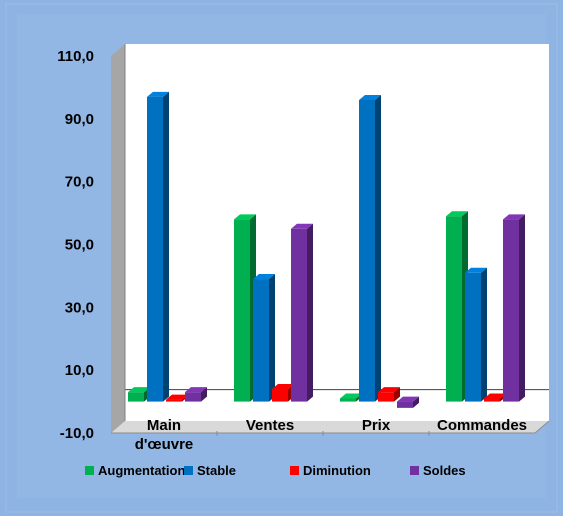 This screenshot has height=516, width=563. I want to click on y-tick-label: 30,0, so click(79, 307).